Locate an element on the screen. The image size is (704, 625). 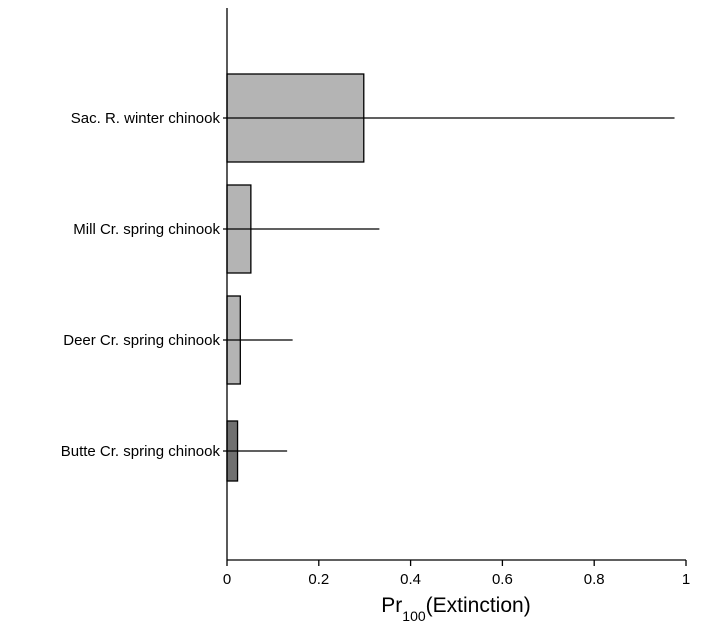
category-label-3: Butte Cr. spring chinook is located at coordinates (141, 451).